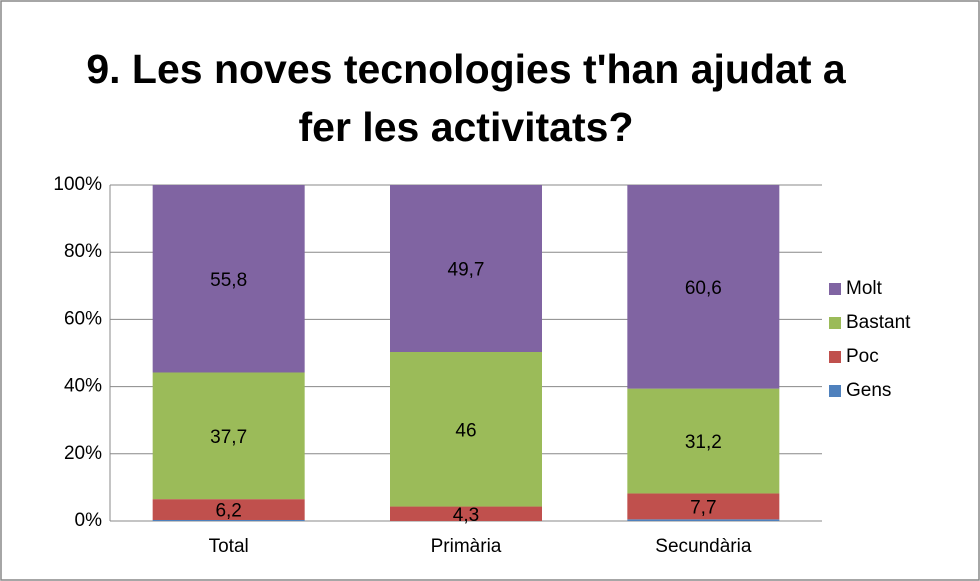  Describe the element at coordinates (878, 322) in the screenshot. I see `legend-label: Bastant` at that location.